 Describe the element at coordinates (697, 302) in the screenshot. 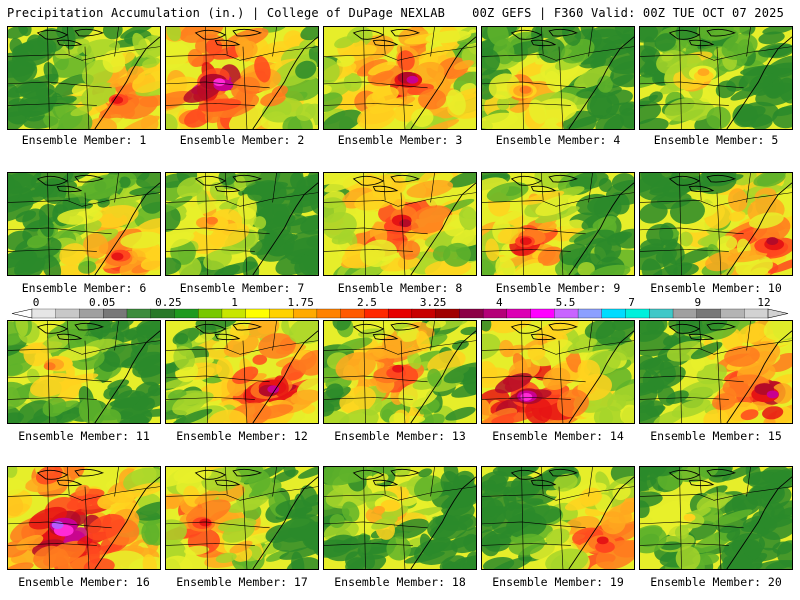

I see `colorbar-tick-label: 9` at that location.